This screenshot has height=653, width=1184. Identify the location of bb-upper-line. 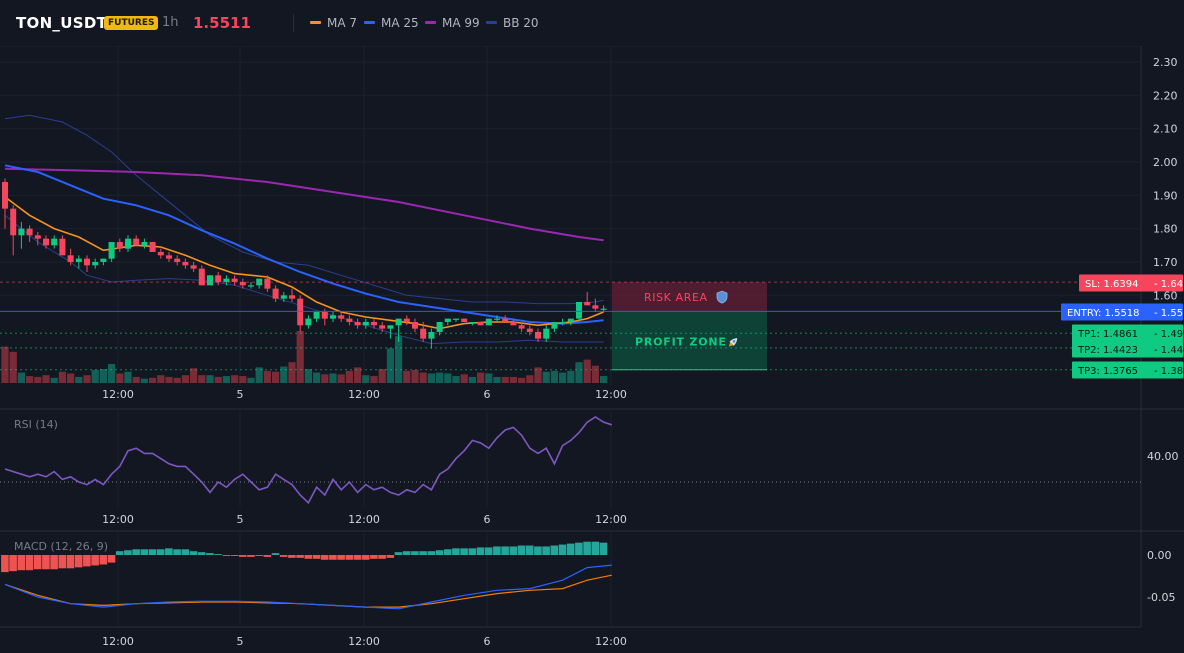
(304, 209).